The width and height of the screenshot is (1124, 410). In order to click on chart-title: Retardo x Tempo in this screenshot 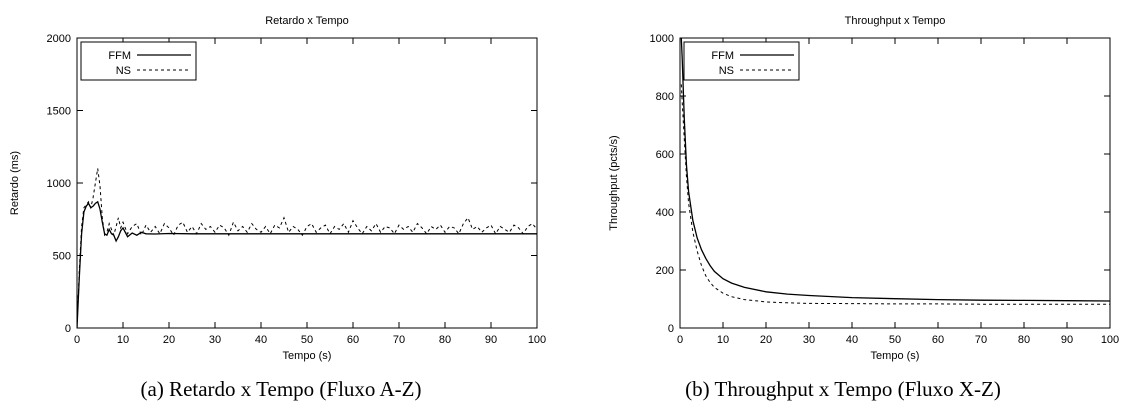, I will do `click(307, 21)`.